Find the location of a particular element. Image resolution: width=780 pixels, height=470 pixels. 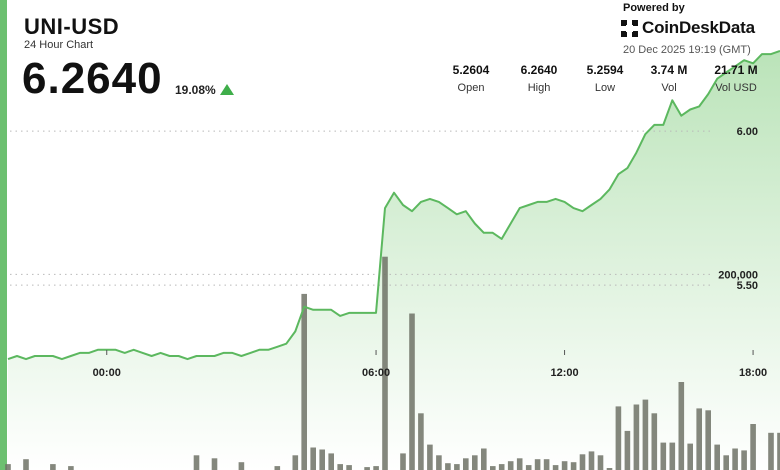

stat-value: 5.2604 is located at coordinates (471, 70).